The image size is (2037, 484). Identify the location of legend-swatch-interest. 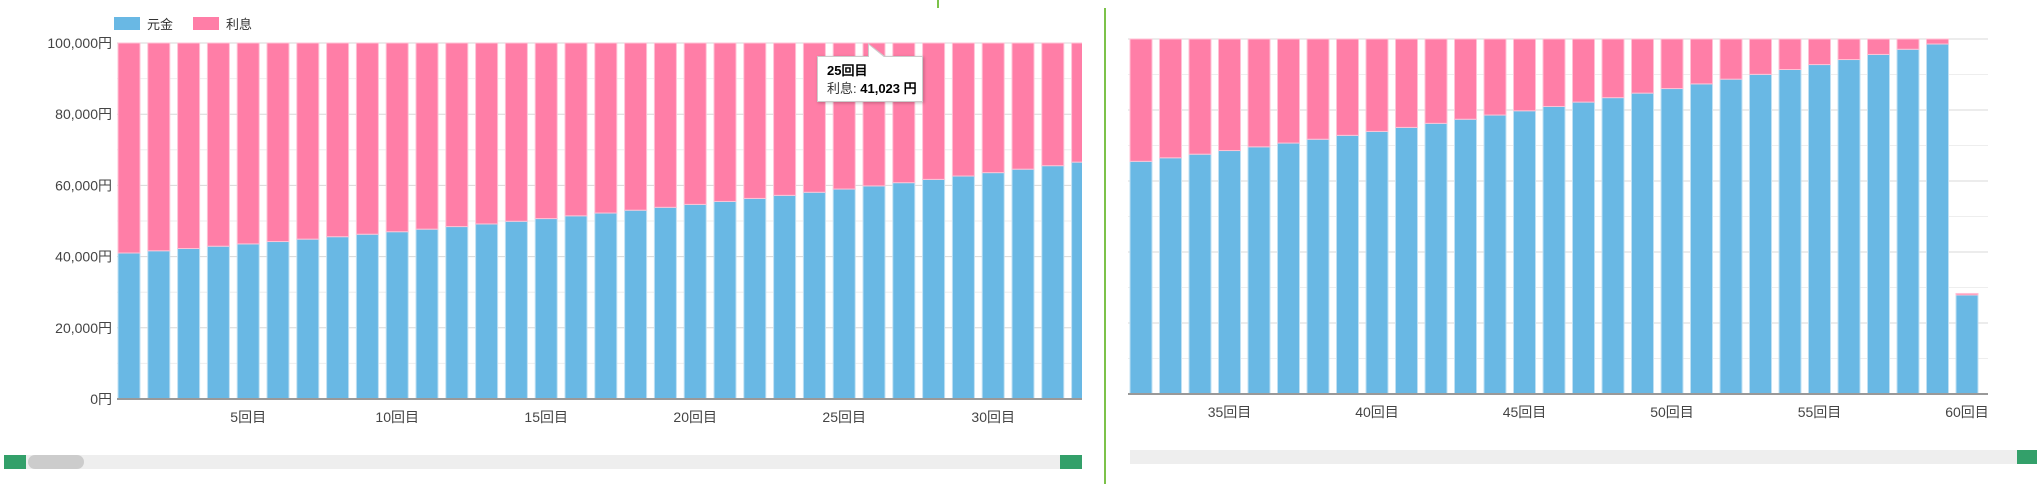
(206, 23).